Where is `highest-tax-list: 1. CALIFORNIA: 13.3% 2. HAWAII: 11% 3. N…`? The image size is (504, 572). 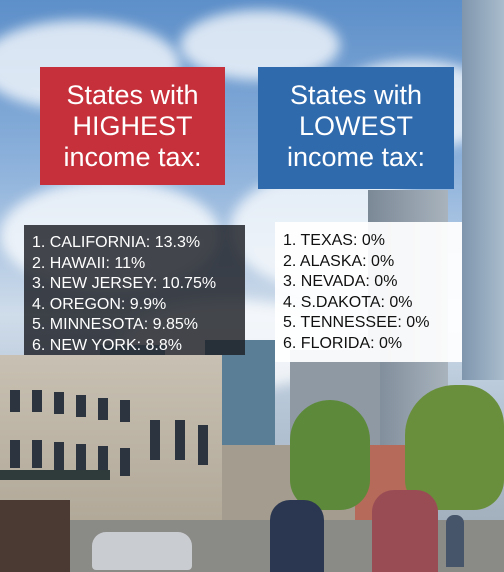 highest-tax-list: 1. CALIFORNIA: 13.3% 2. HAWAII: 11% 3. N… is located at coordinates (134, 290).